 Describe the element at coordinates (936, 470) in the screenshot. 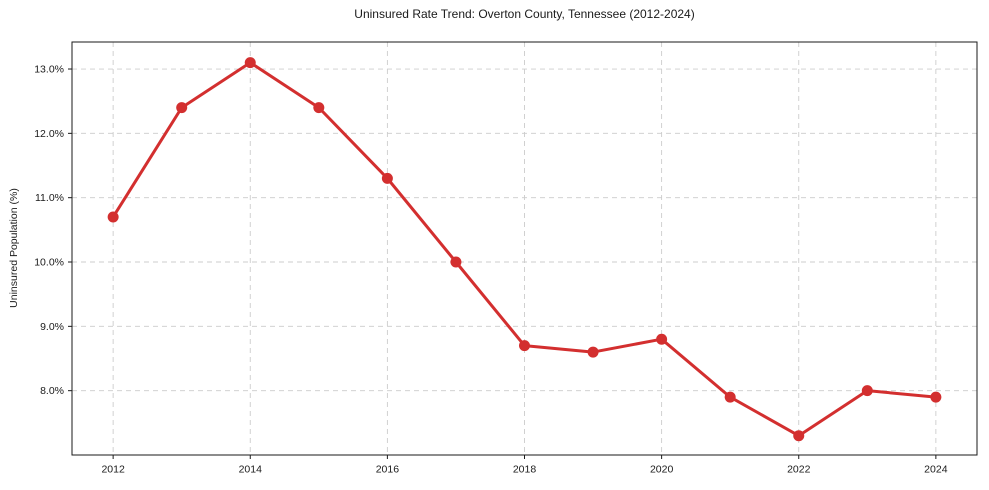

I see `x-tick-label: 2024` at that location.